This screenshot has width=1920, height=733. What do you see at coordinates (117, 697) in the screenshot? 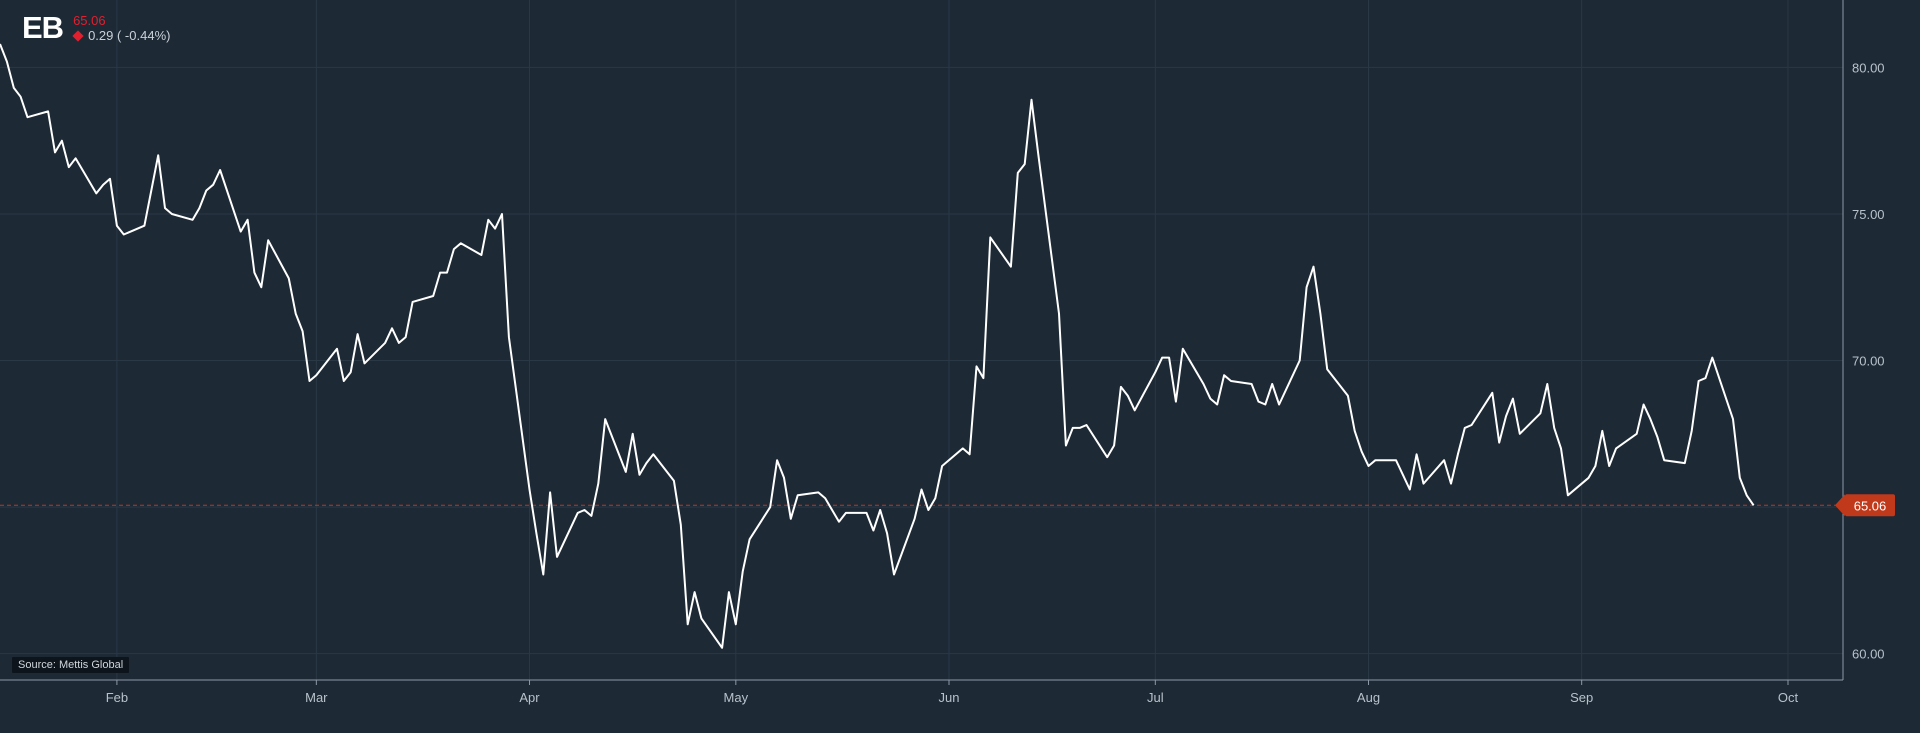
I see `x-tick-label: Feb` at bounding box center [117, 697].